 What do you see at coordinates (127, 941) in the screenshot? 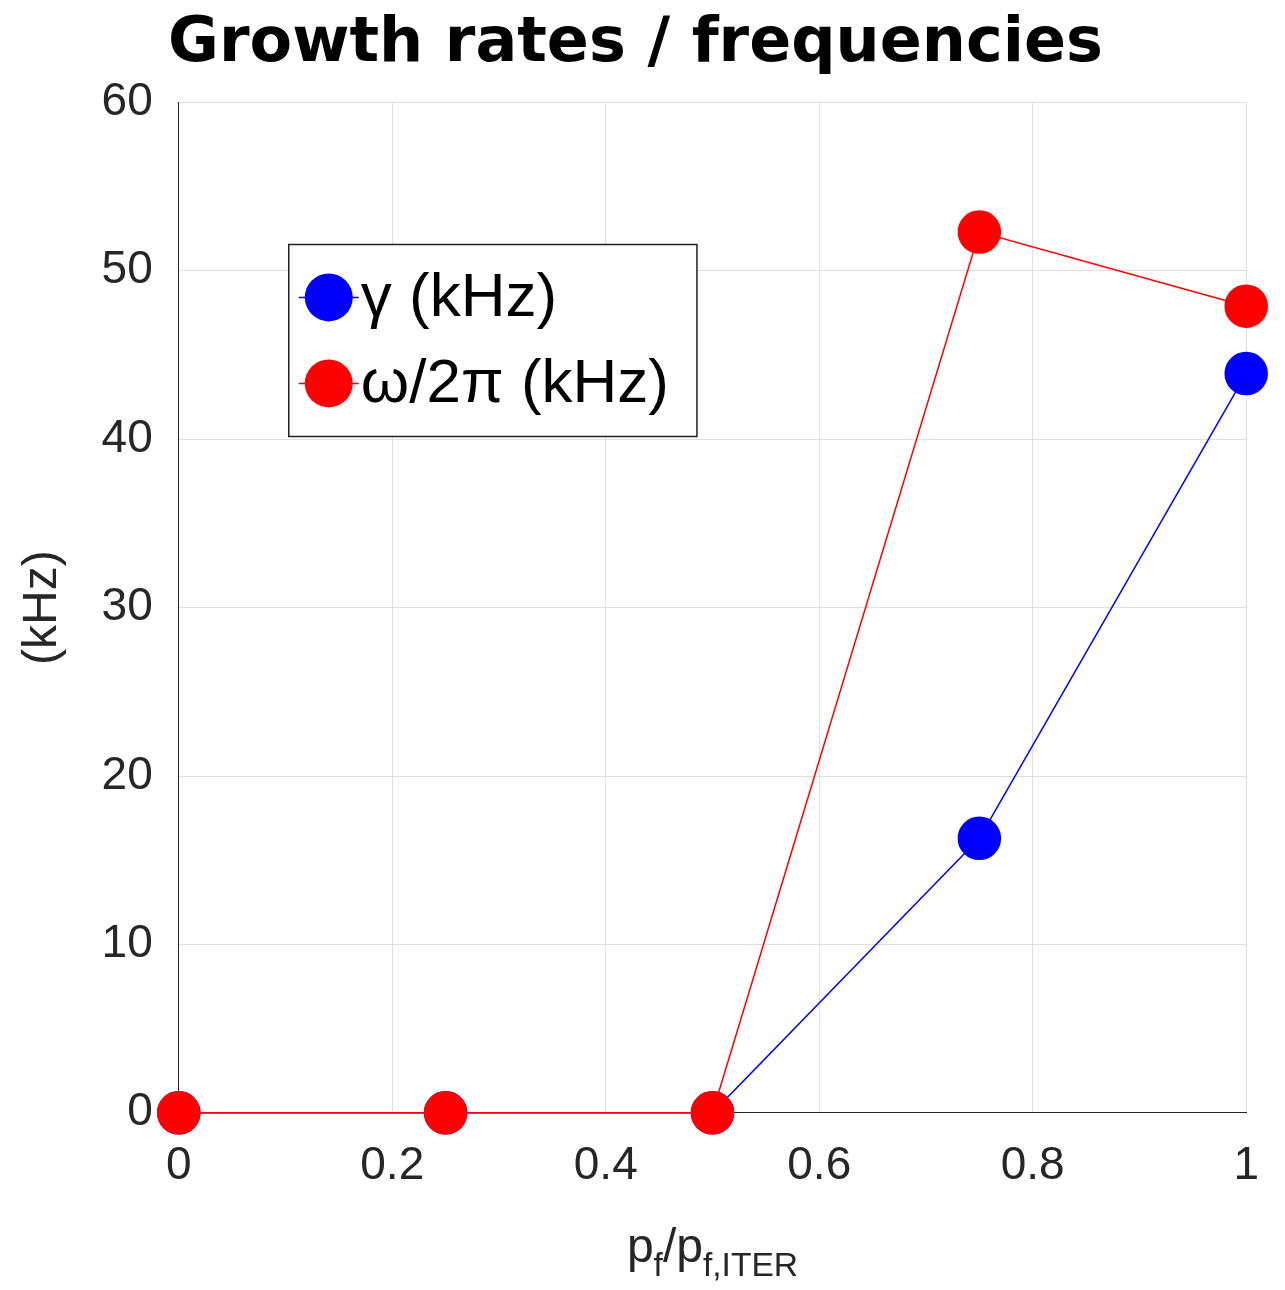
I see `y-tick-label: 10` at bounding box center [127, 941].